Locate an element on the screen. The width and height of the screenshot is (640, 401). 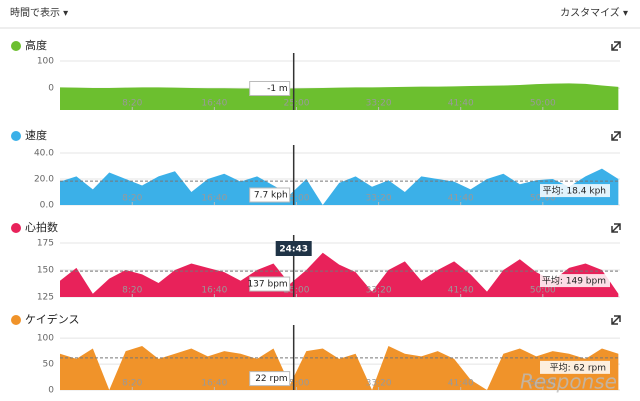
cursor-time-label: 24:43 is located at coordinates (293, 250).